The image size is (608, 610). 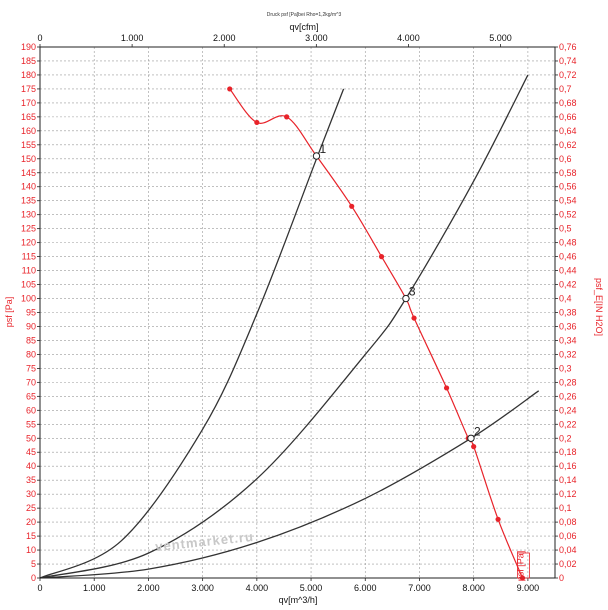 I want to click on x-top-tick-label: 3.000, so click(x=316, y=38).